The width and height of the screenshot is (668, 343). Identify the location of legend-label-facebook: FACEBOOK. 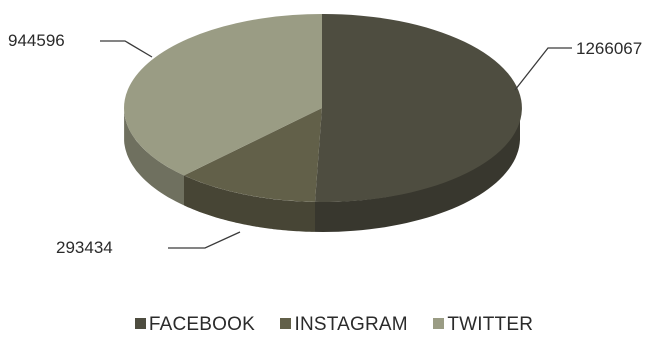
(201, 324).